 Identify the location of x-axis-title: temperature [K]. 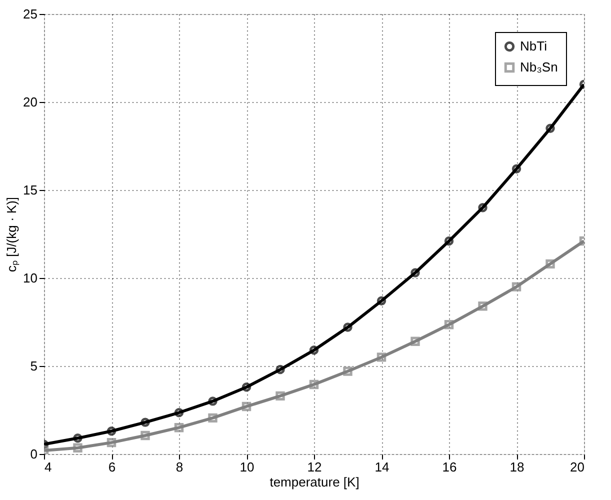
(315, 482).